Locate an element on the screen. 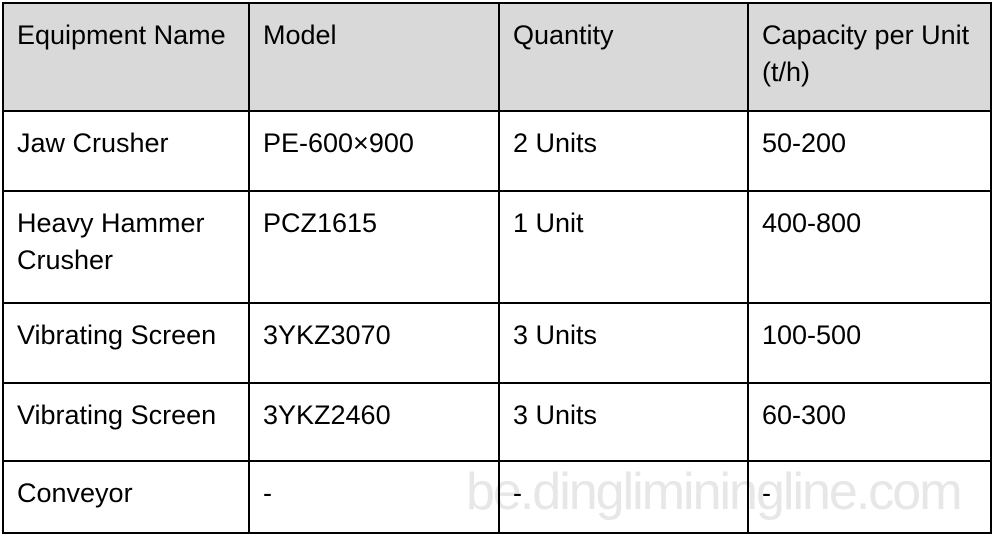 This screenshot has width=997, height=540. cell-capacity: 50-200 is located at coordinates (869, 151).